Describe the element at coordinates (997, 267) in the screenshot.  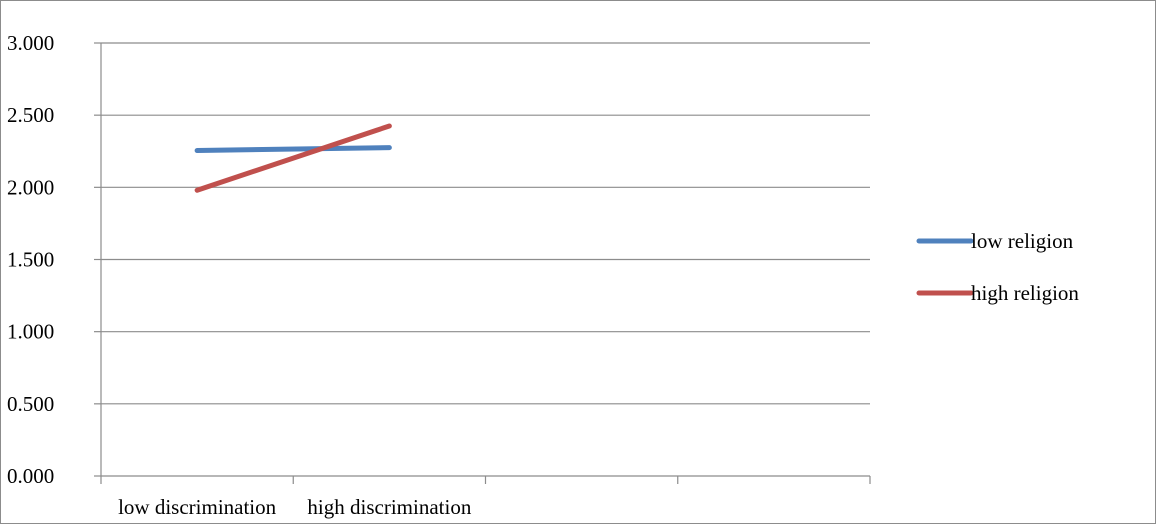
I see `legend: low religion high religion` at that location.